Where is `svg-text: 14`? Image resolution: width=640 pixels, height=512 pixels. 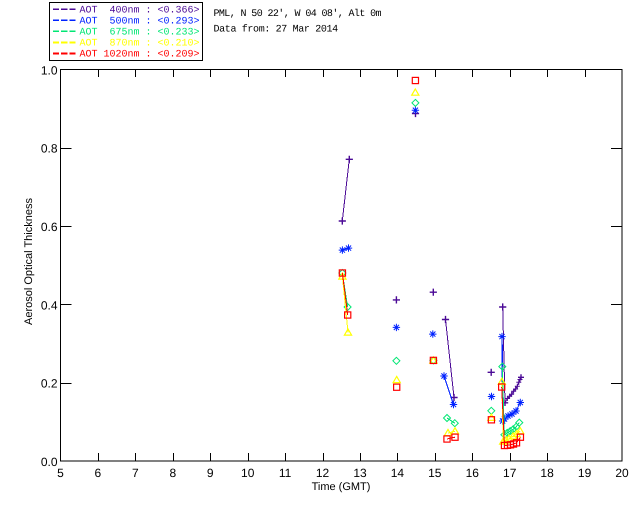 svg-text: 14 is located at coordinates (398, 473).